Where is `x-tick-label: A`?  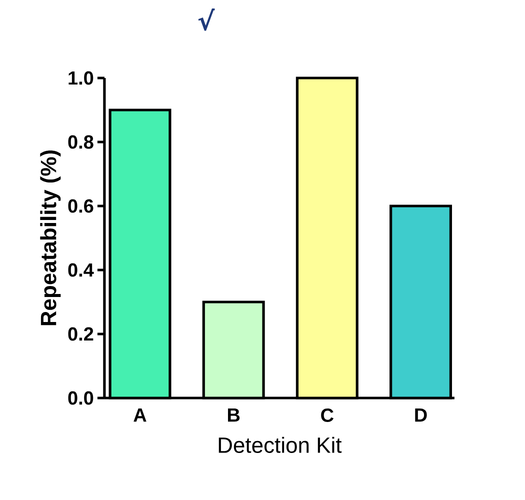
x-tick-label: A is located at coordinates (140, 415).